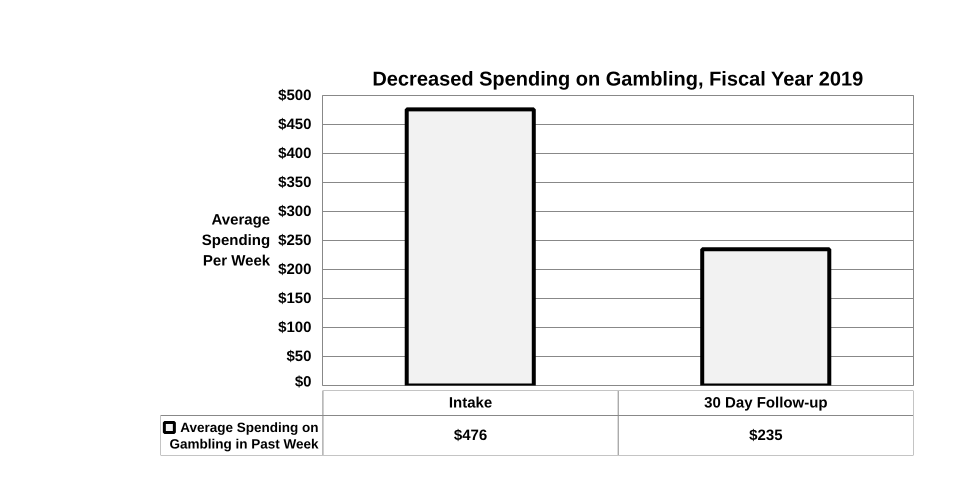 The image size is (969, 485). I want to click on y-tick-label: $0, so click(303, 382).